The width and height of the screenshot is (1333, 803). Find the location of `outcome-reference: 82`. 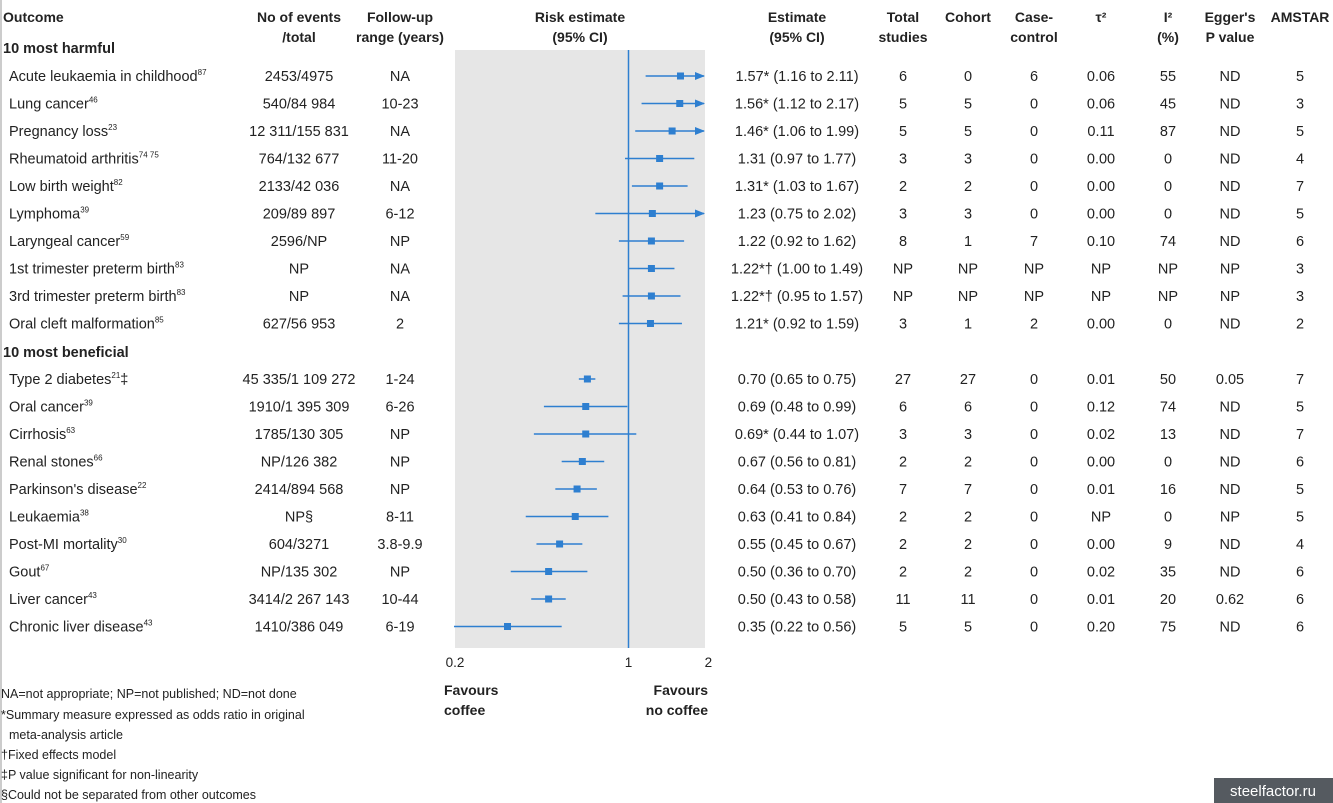

outcome-reference: 82 is located at coordinates (118, 182).